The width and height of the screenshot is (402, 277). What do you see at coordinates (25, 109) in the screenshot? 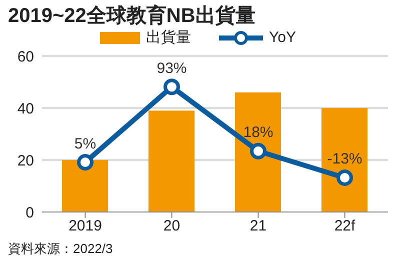
I see `y-tick-label: 40` at bounding box center [25, 109].